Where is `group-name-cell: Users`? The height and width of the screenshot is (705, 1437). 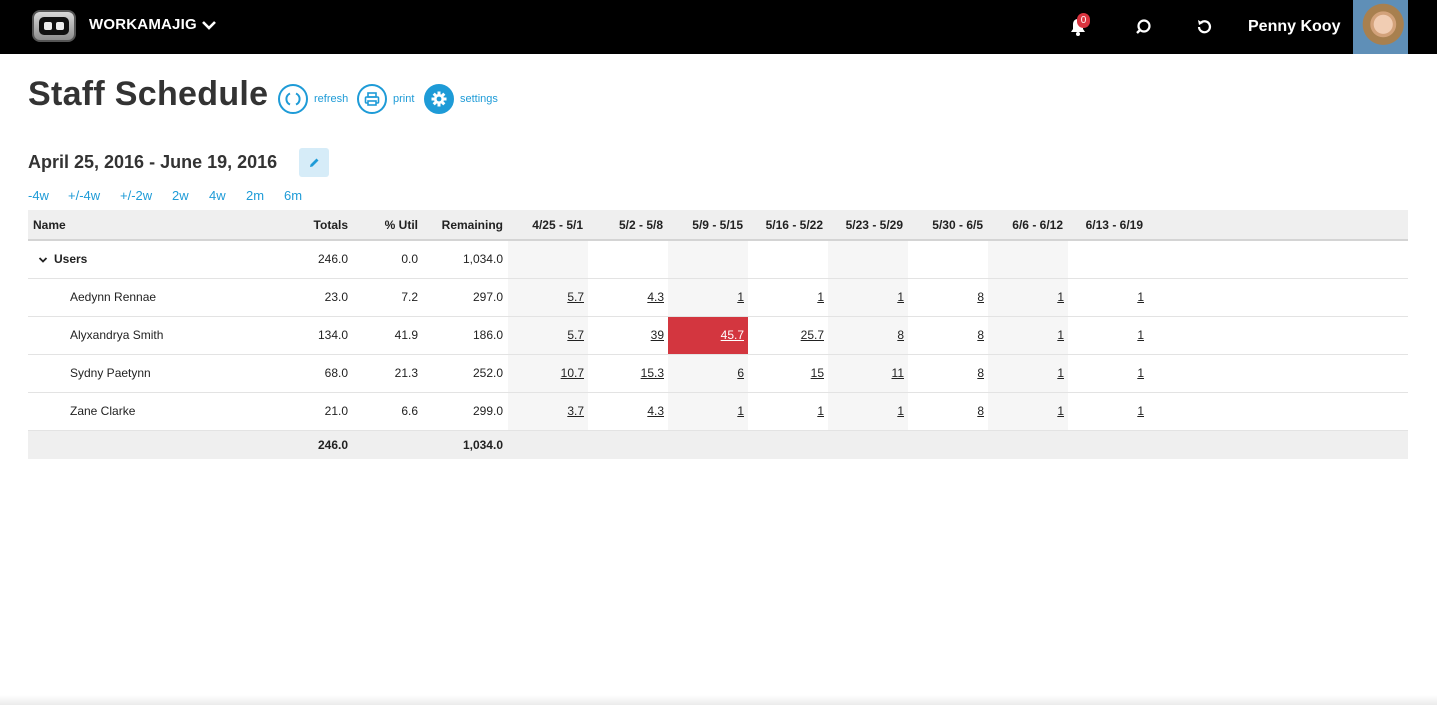 group-name-cell: Users is located at coordinates (160, 259).